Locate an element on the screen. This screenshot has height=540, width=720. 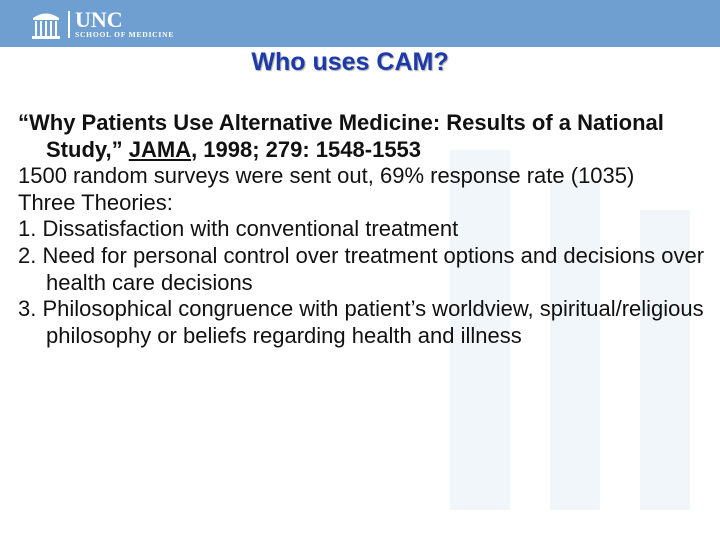
slide-title: Who uses CAM? is located at coordinates (350, 62).